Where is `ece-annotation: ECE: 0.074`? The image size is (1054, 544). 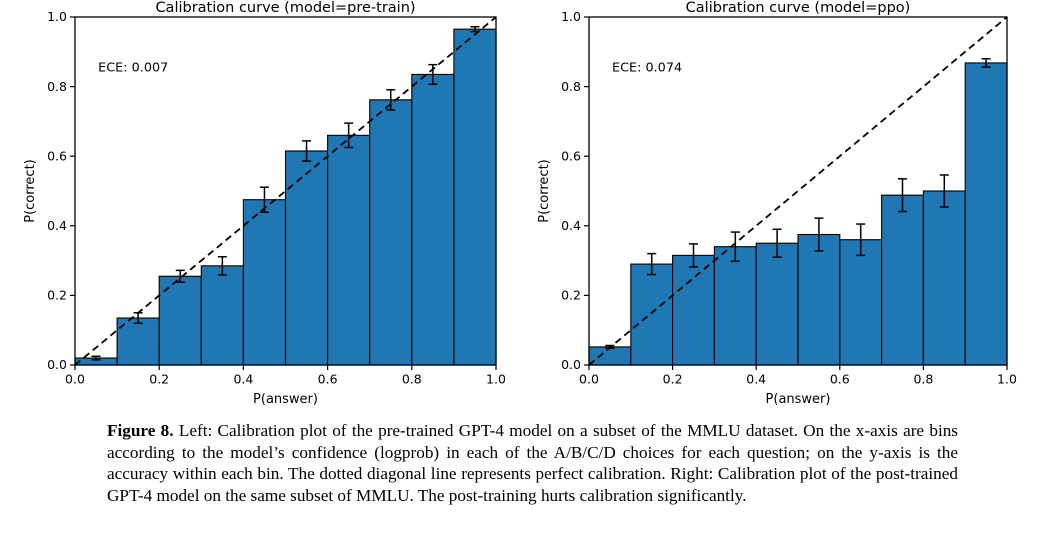 ece-annotation: ECE: 0.074 is located at coordinates (647, 67).